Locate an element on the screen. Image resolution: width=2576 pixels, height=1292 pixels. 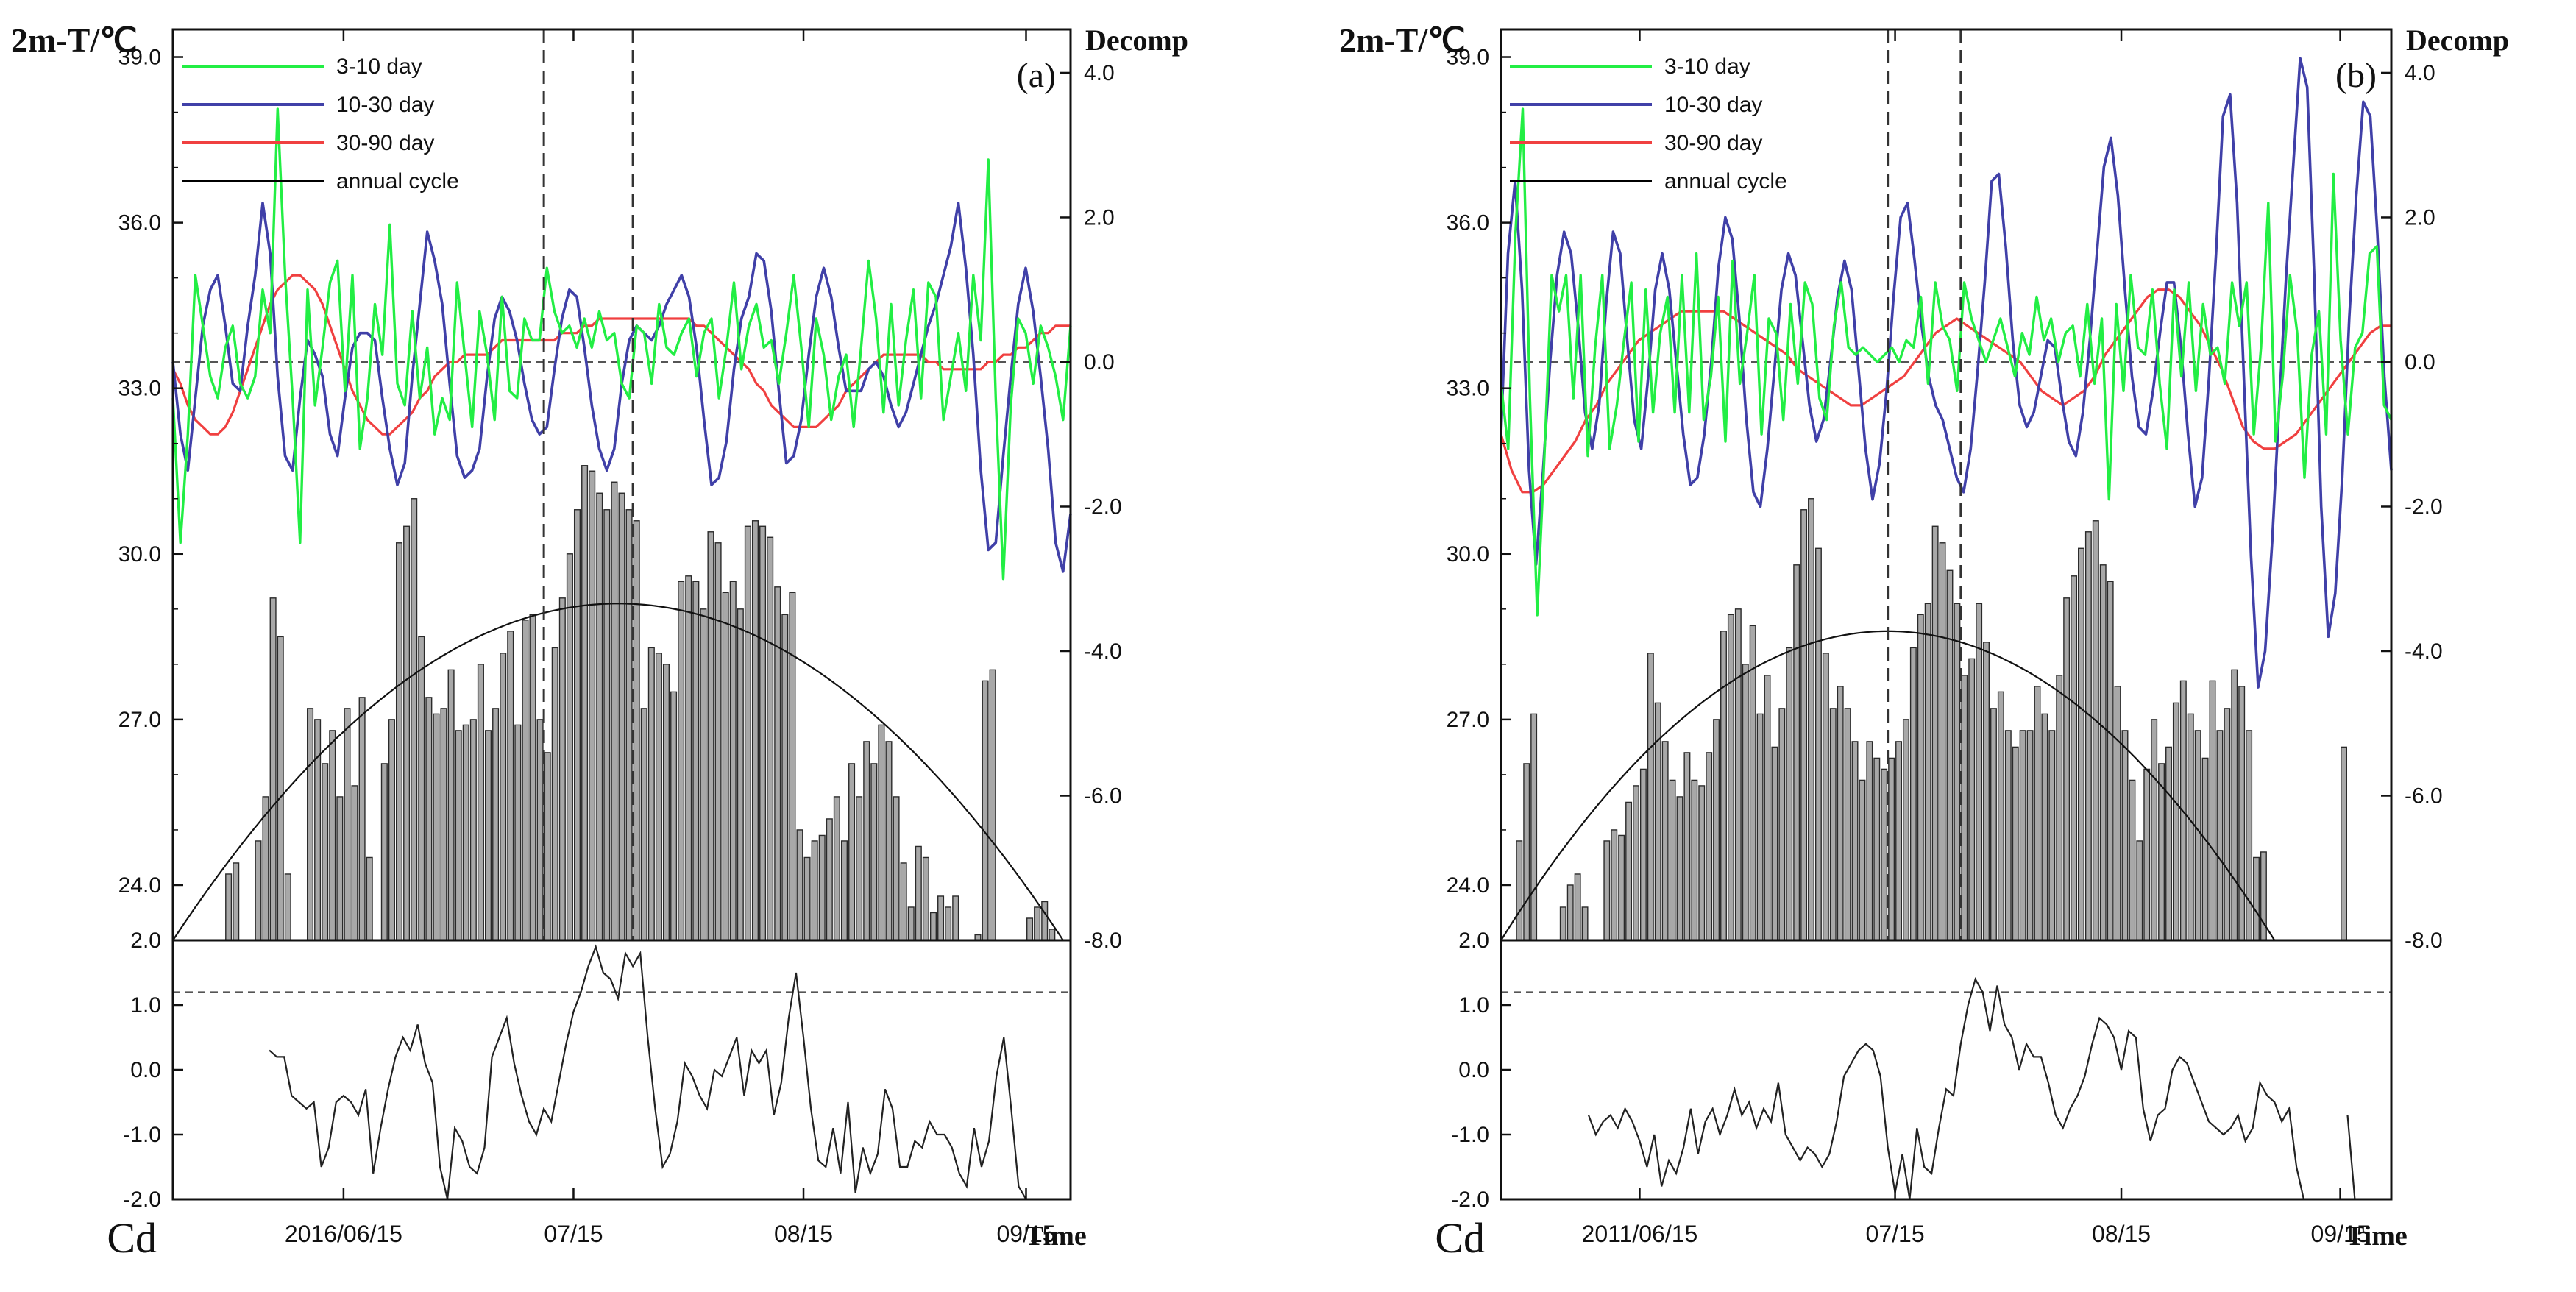
right-tick-label: 2.0 is located at coordinates (2420, 217).